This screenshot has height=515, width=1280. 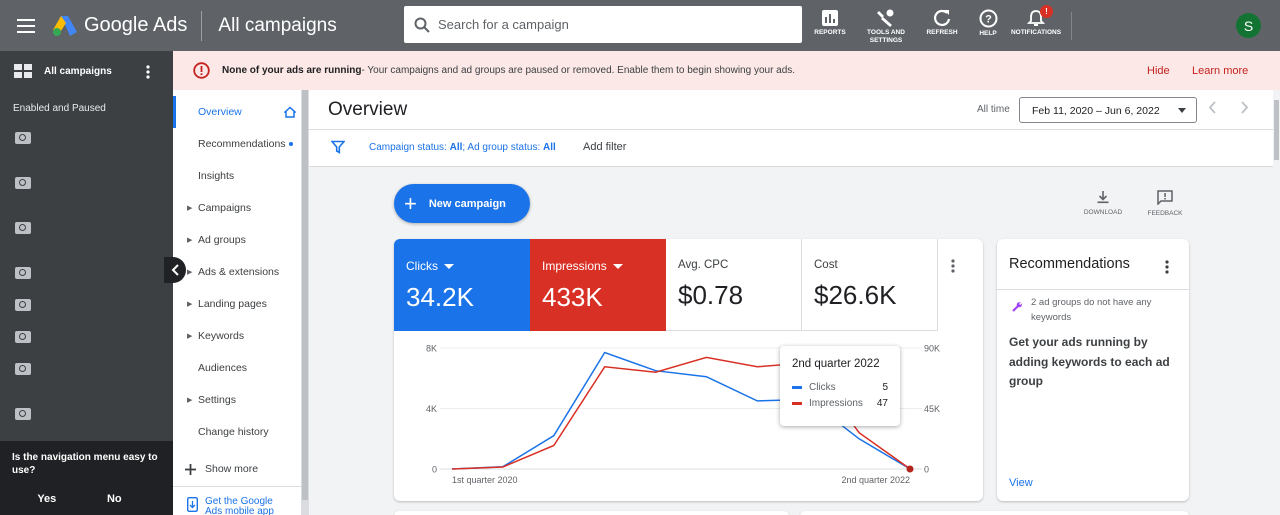 I want to click on help-button: ? HELP, so click(x=988, y=23).